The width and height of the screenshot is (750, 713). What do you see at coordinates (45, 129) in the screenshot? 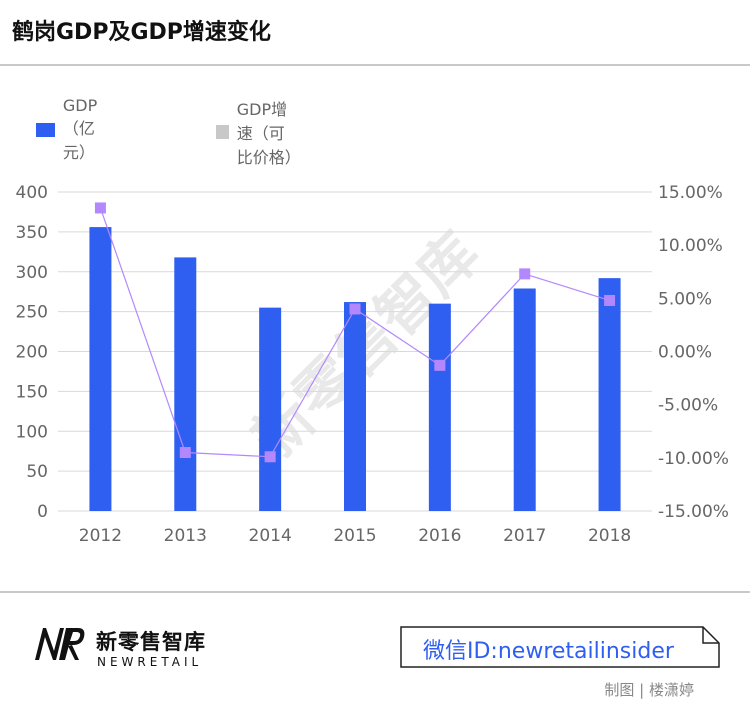
I see `legend-swatch-gdp` at bounding box center [45, 129].